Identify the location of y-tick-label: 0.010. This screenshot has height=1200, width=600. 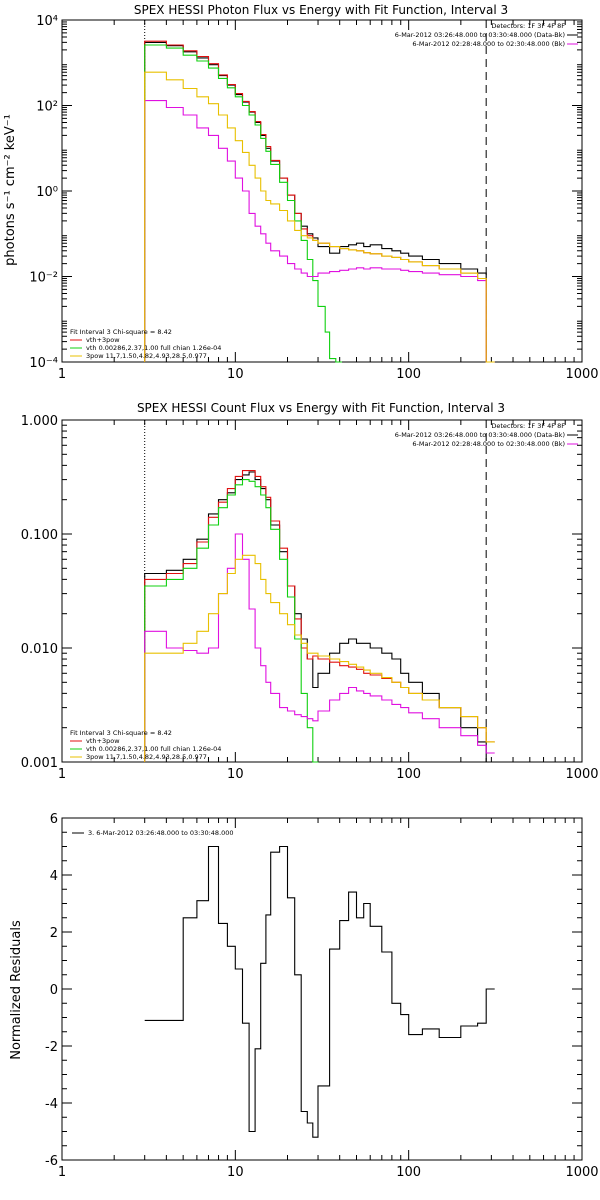
(39, 649).